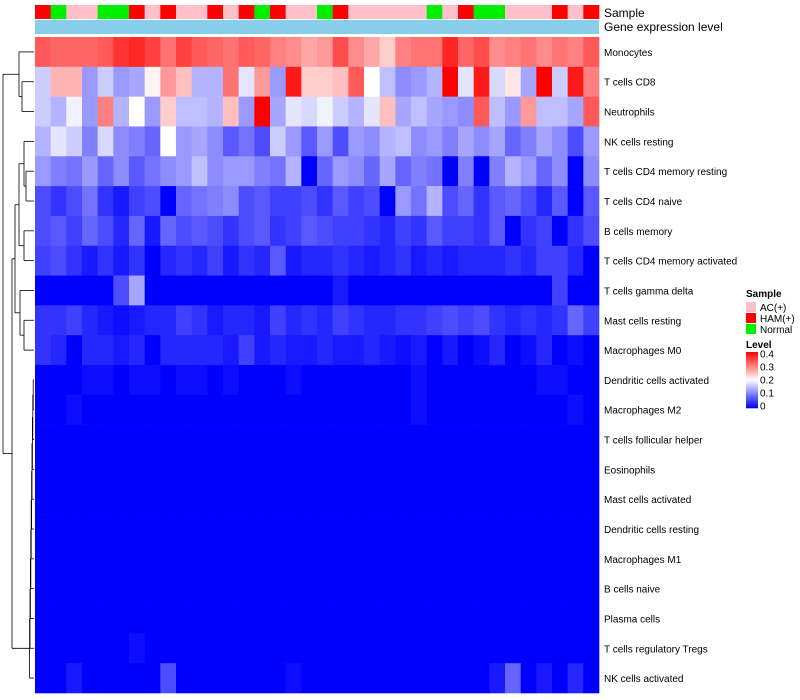  What do you see at coordinates (624, 13) in the screenshot?
I see `sample-annotation-label: Sample` at bounding box center [624, 13].